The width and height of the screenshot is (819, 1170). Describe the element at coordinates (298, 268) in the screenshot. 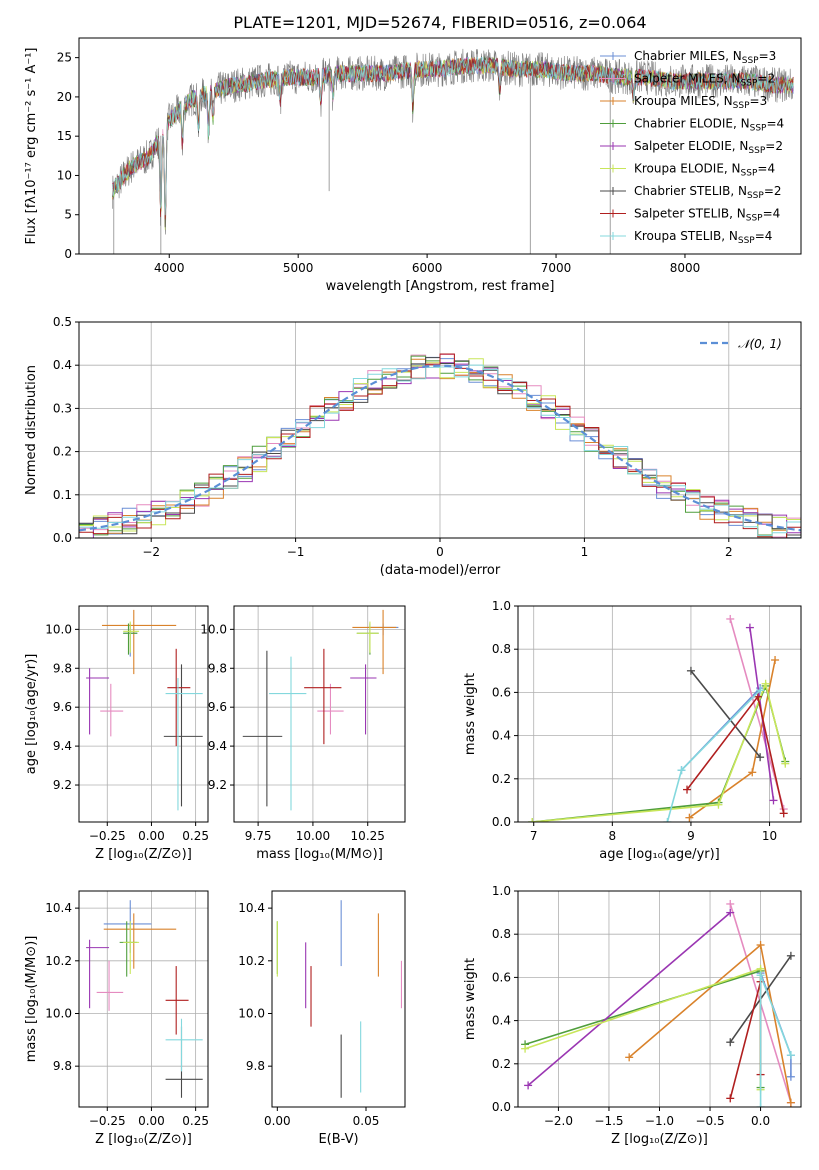

I see `x-tick-label: 5000` at that location.